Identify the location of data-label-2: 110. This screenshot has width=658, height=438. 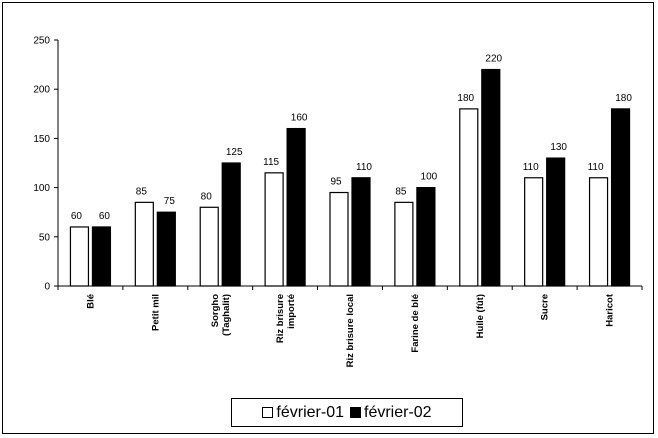
(364, 167).